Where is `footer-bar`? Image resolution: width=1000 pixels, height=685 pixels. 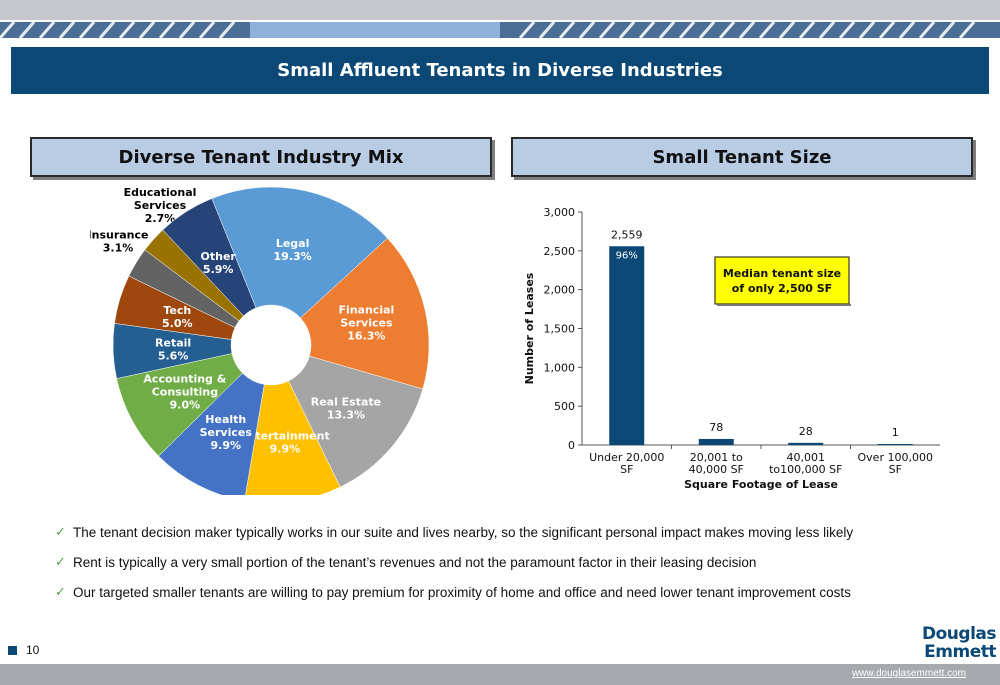
footer-bar is located at coordinates (500, 674).